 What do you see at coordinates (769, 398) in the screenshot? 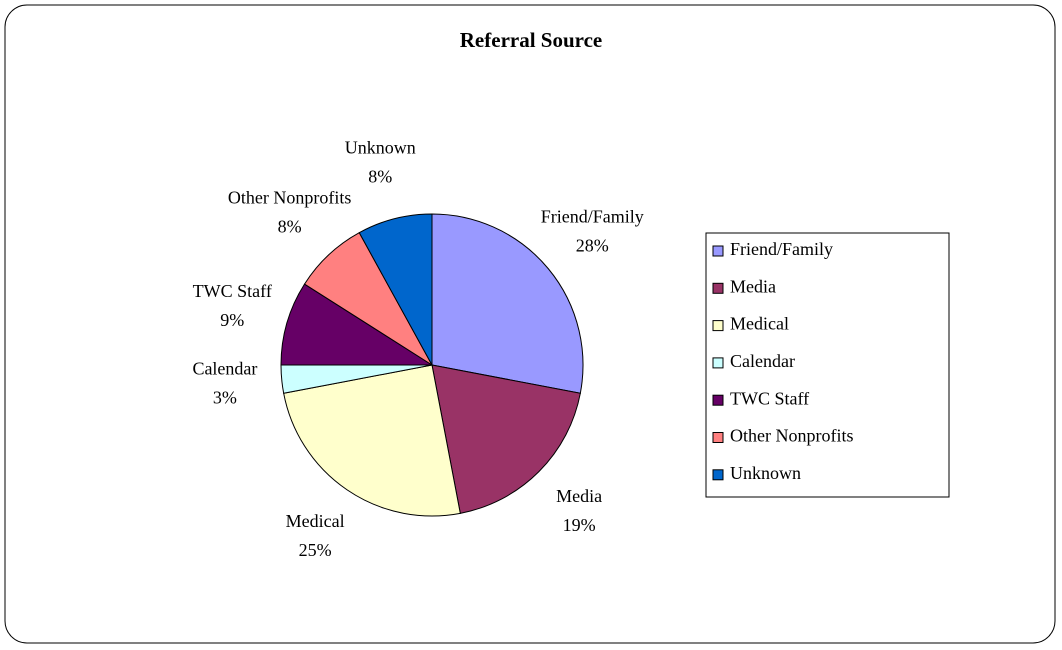
I see `legend-label: TWC Staff` at bounding box center [769, 398].